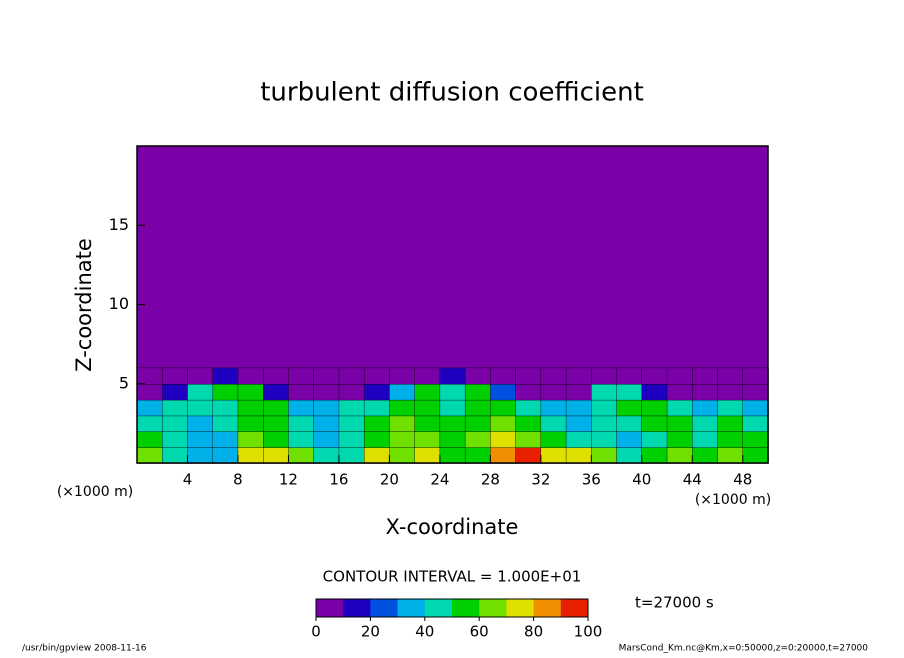 This screenshot has width=904, height=658. I want to click on x-tick-label: 36, so click(591, 480).